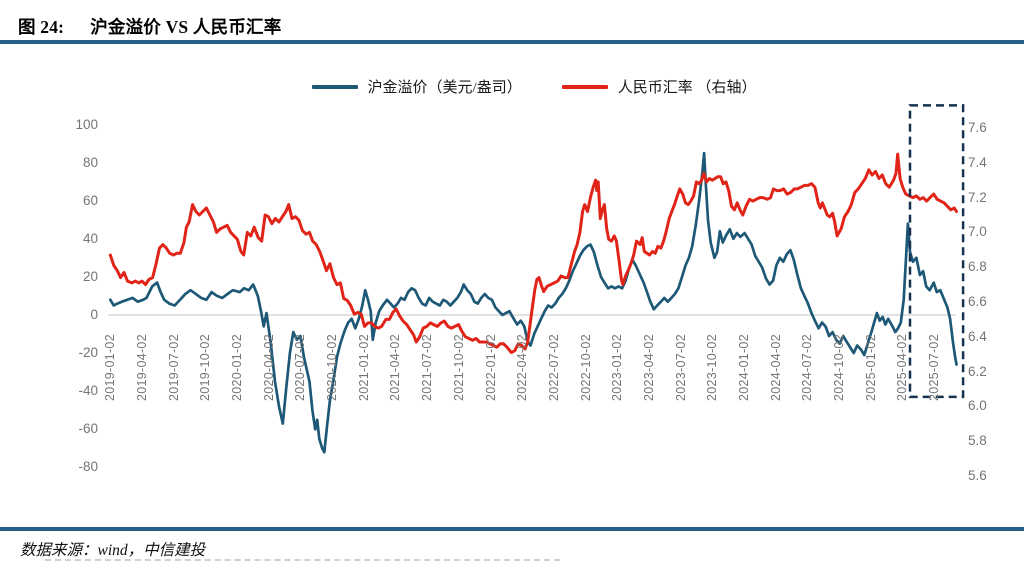 The height and width of the screenshot is (576, 1024). I want to click on x-axis-tick: 2024-01-02, so click(743, 367).